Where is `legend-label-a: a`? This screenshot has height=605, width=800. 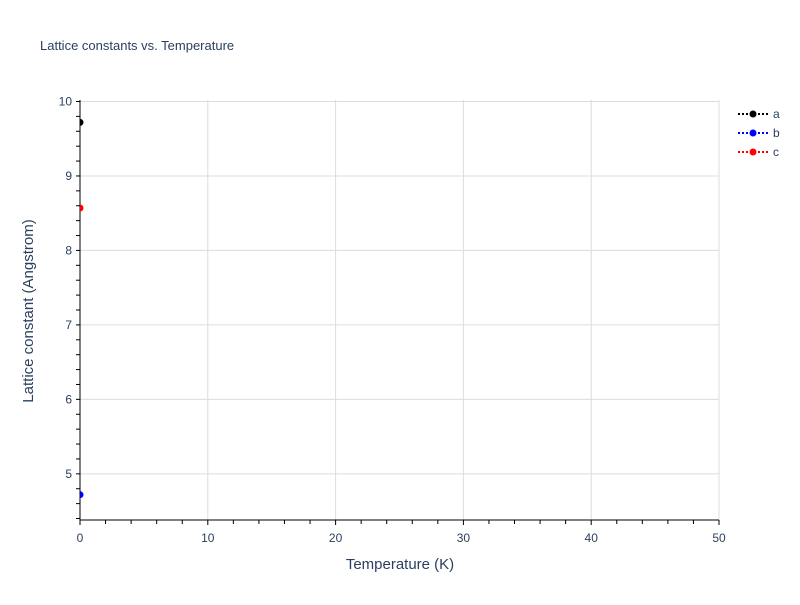
legend-label-a: a is located at coordinates (776, 114).